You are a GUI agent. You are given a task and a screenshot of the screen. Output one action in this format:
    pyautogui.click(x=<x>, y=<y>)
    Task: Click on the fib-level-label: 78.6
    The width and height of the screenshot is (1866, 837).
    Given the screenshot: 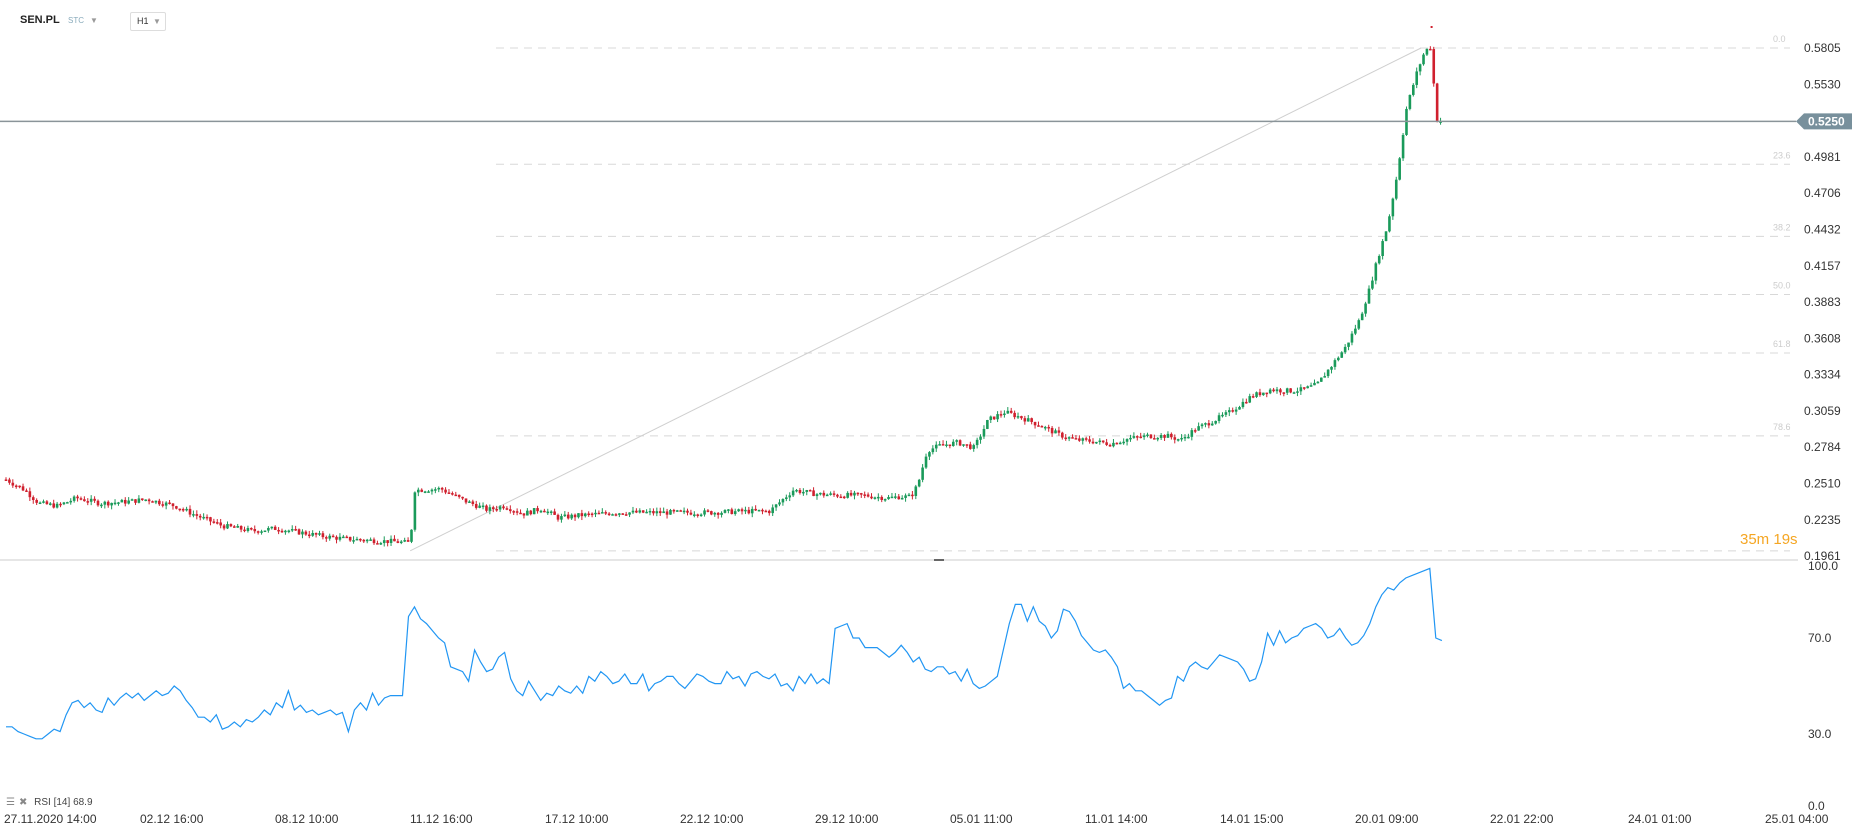 What is the action you would take?
    pyautogui.click(x=1782, y=427)
    